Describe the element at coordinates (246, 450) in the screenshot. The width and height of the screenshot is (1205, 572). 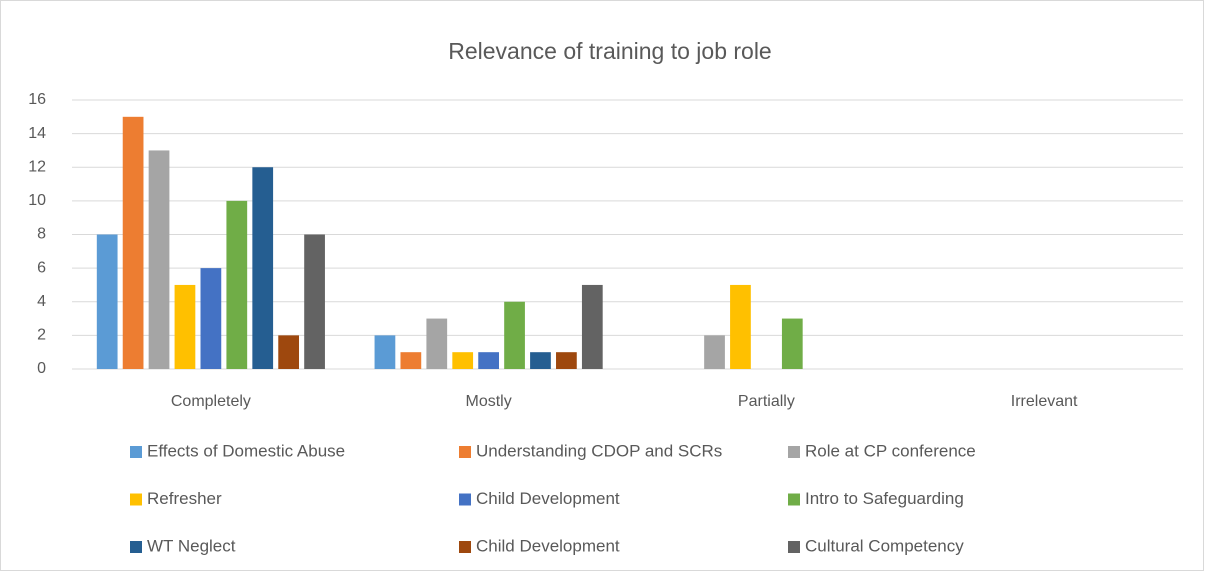
I see `legend-label: Effects of Domestic Abuse` at that location.